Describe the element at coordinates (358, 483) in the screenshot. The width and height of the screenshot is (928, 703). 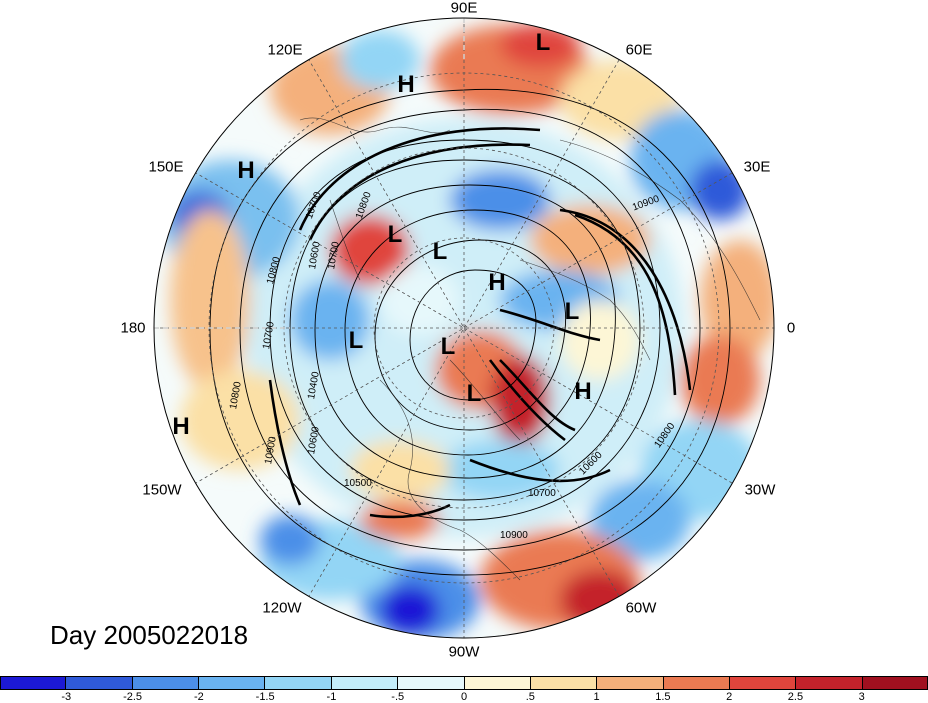
I see `contour-label: 10500` at that location.